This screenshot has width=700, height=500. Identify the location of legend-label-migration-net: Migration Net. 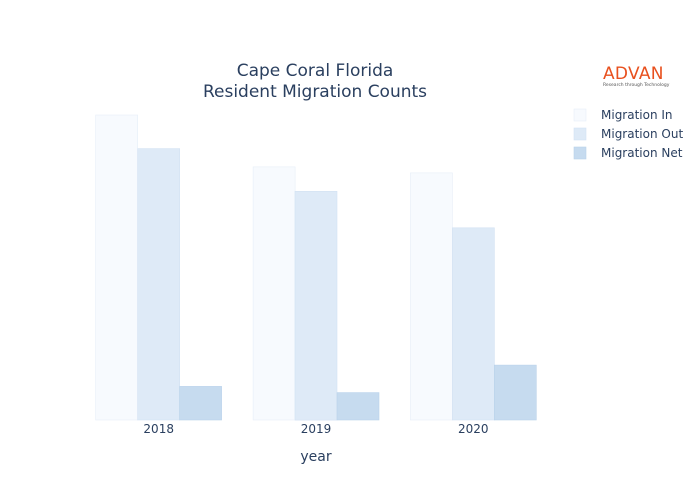
(642, 153).